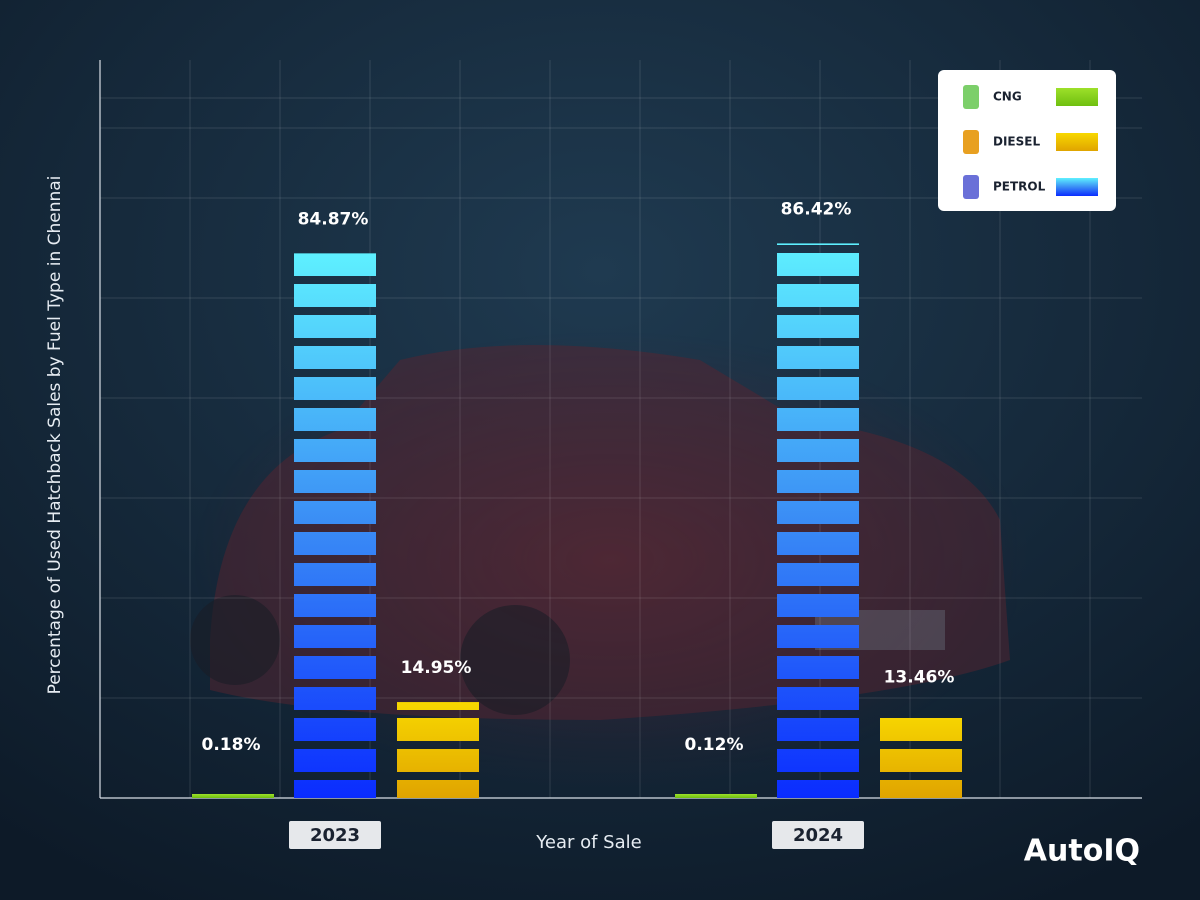  Describe the element at coordinates (1007, 97) in the screenshot. I see `legend-label: CNG` at that location.